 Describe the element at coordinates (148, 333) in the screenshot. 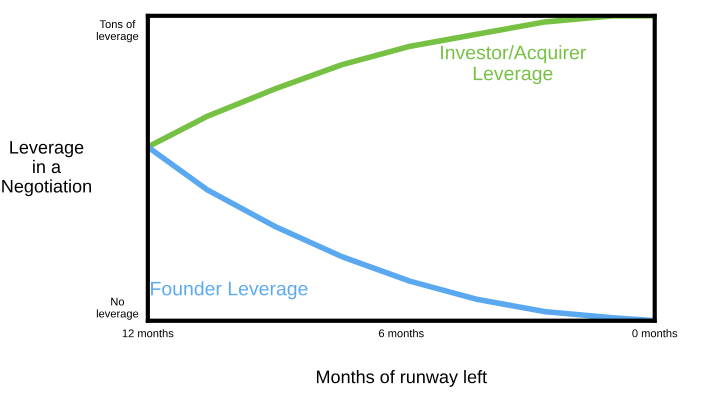

I see `x-tick-label: 12 months` at that location.